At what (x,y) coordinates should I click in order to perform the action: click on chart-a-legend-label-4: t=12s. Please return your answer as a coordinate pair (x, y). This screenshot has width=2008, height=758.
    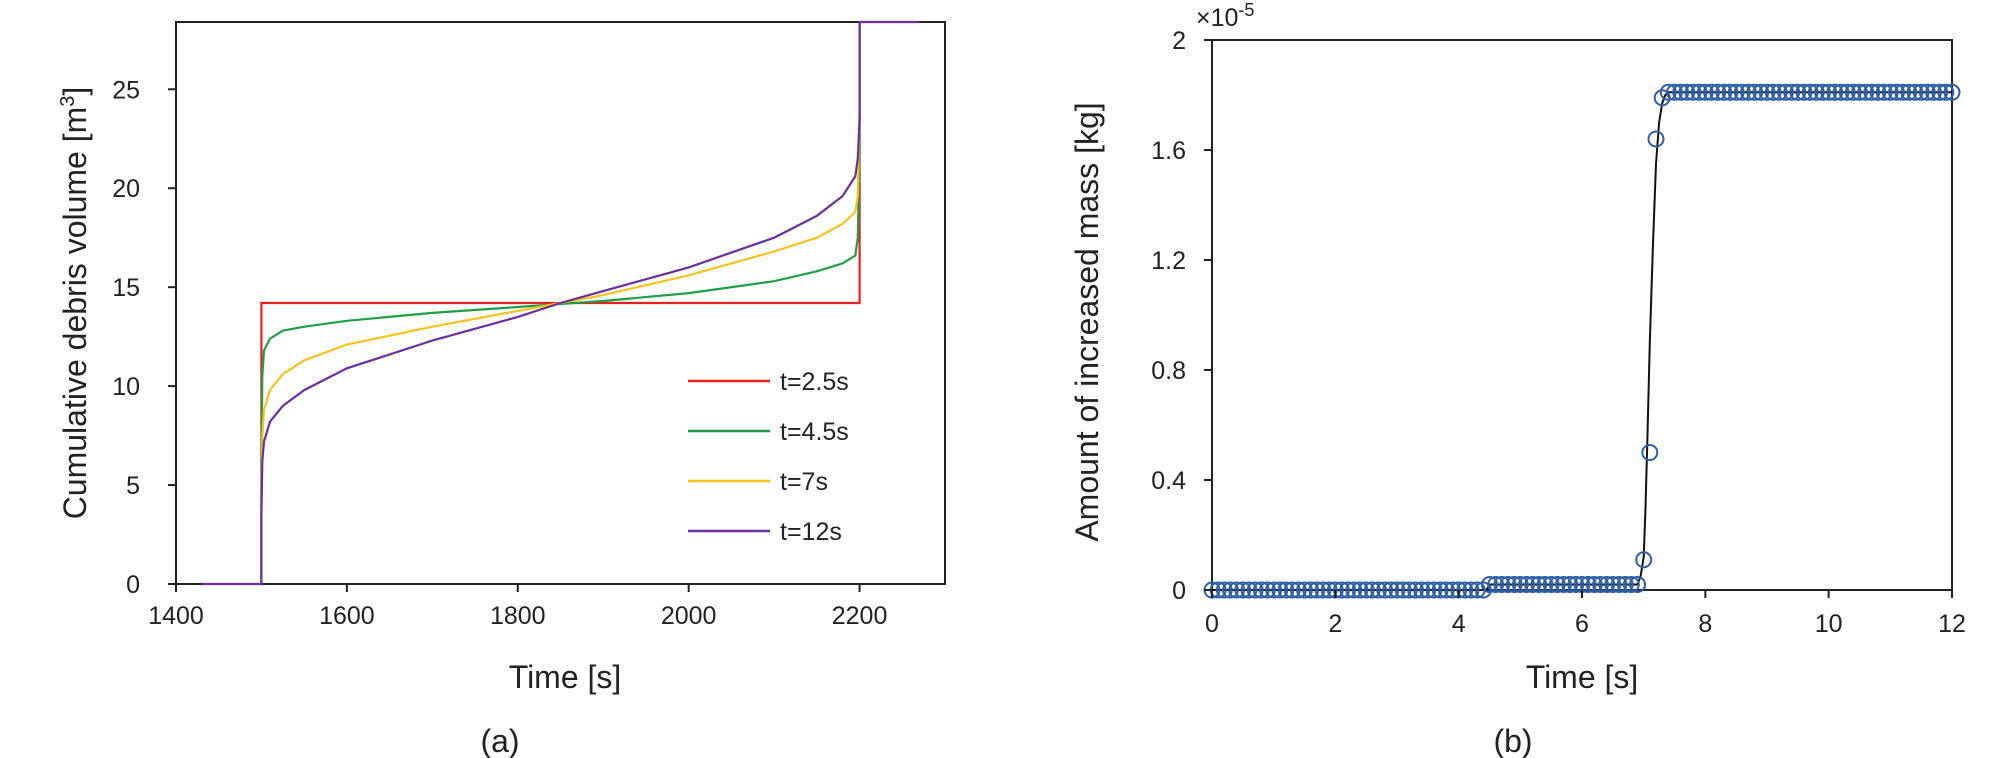
    Looking at the image, I should click on (811, 532).